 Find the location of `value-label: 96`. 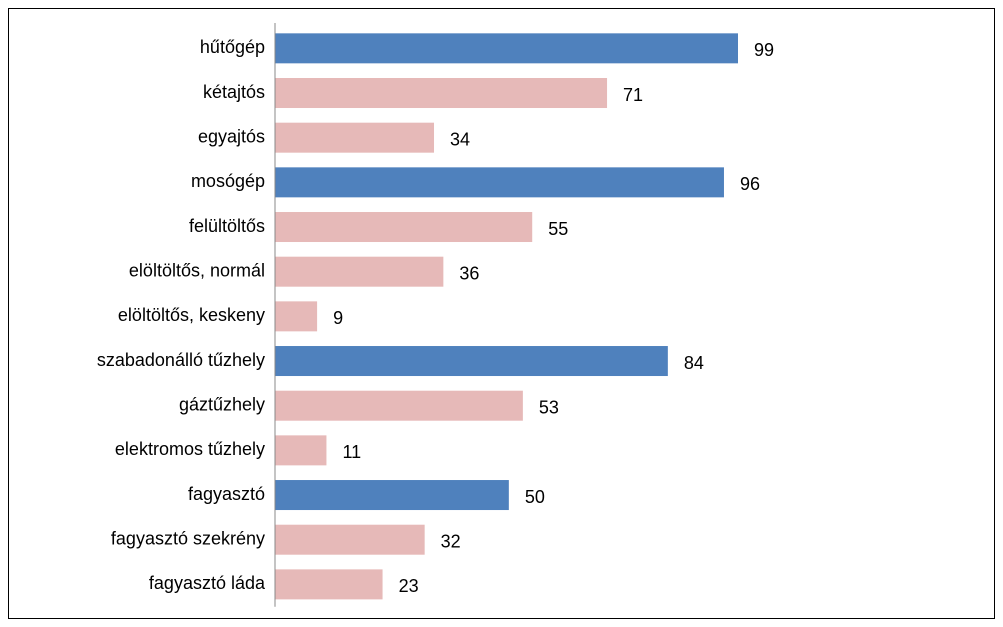

value-label: 96 is located at coordinates (750, 184).